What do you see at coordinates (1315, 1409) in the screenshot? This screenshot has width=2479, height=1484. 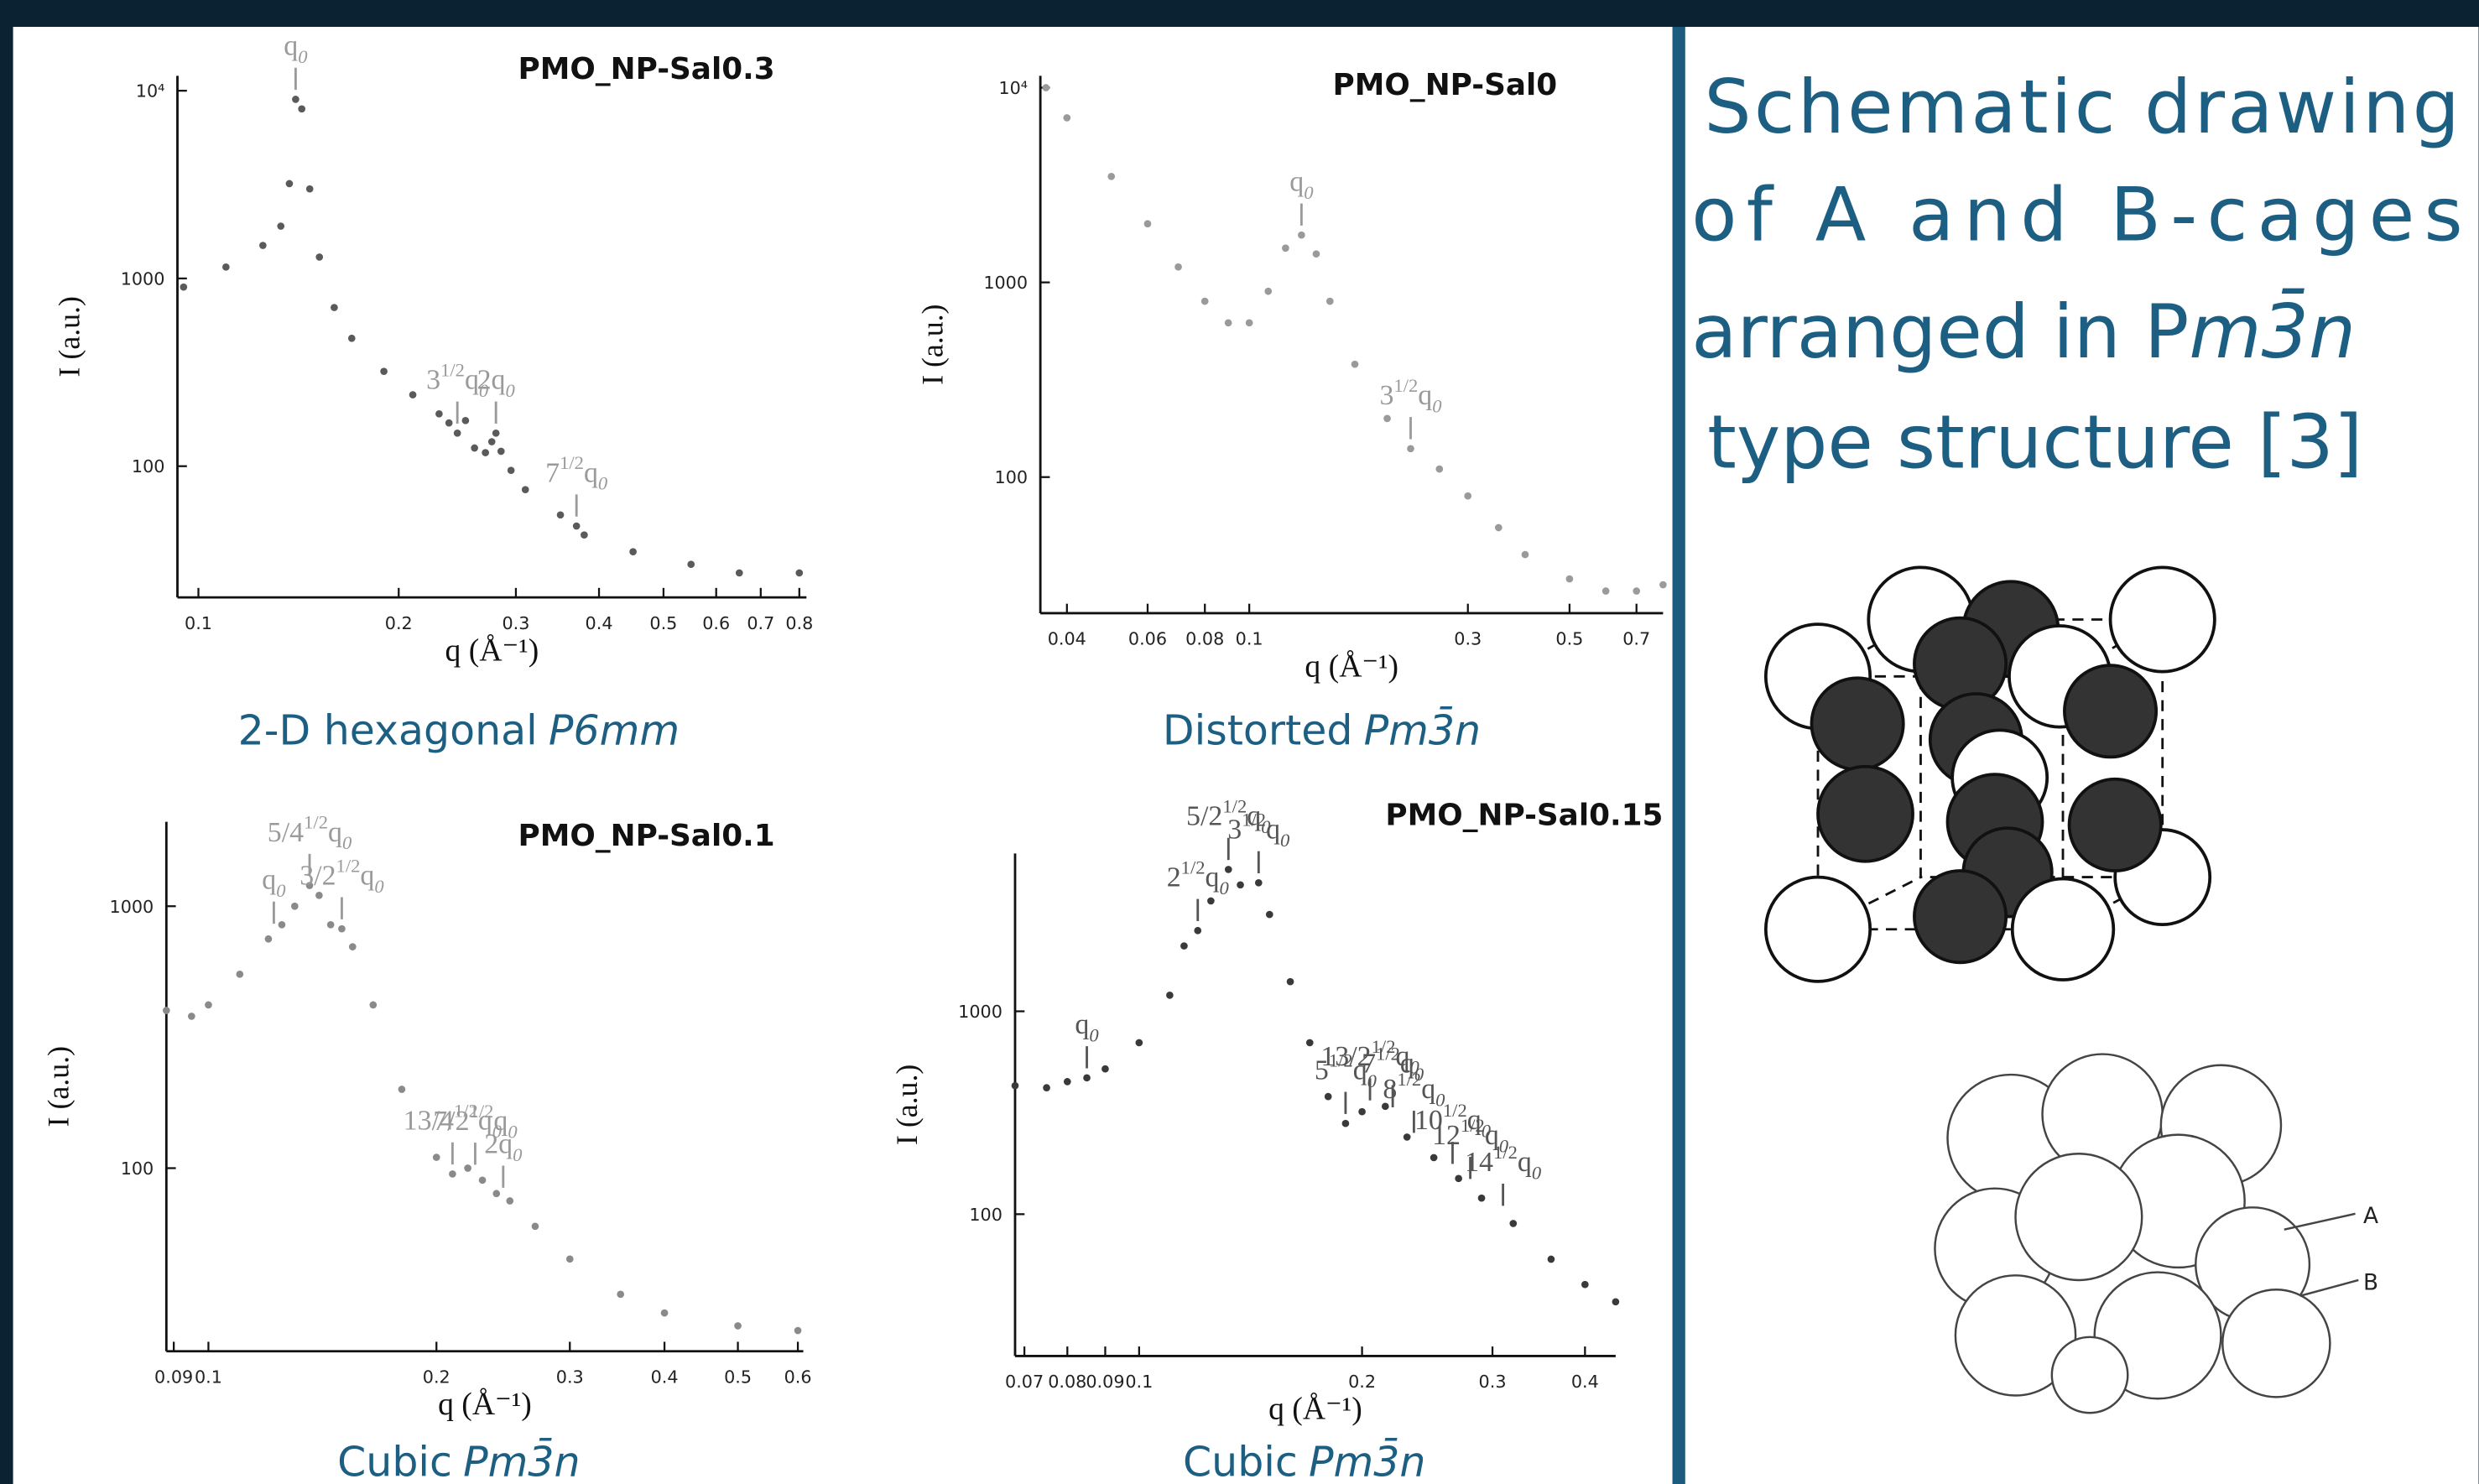 I see `x-axis-label: q (Å⁻¹)` at bounding box center [1315, 1409].